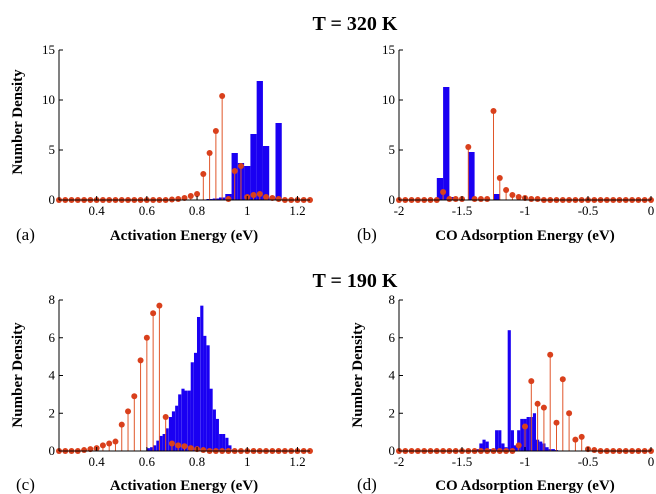 The height and width of the screenshot is (494, 656). Describe the element at coordinates (184, 236) in the screenshot. I see `x-axis-label: Activation Energy (eV)` at that location.